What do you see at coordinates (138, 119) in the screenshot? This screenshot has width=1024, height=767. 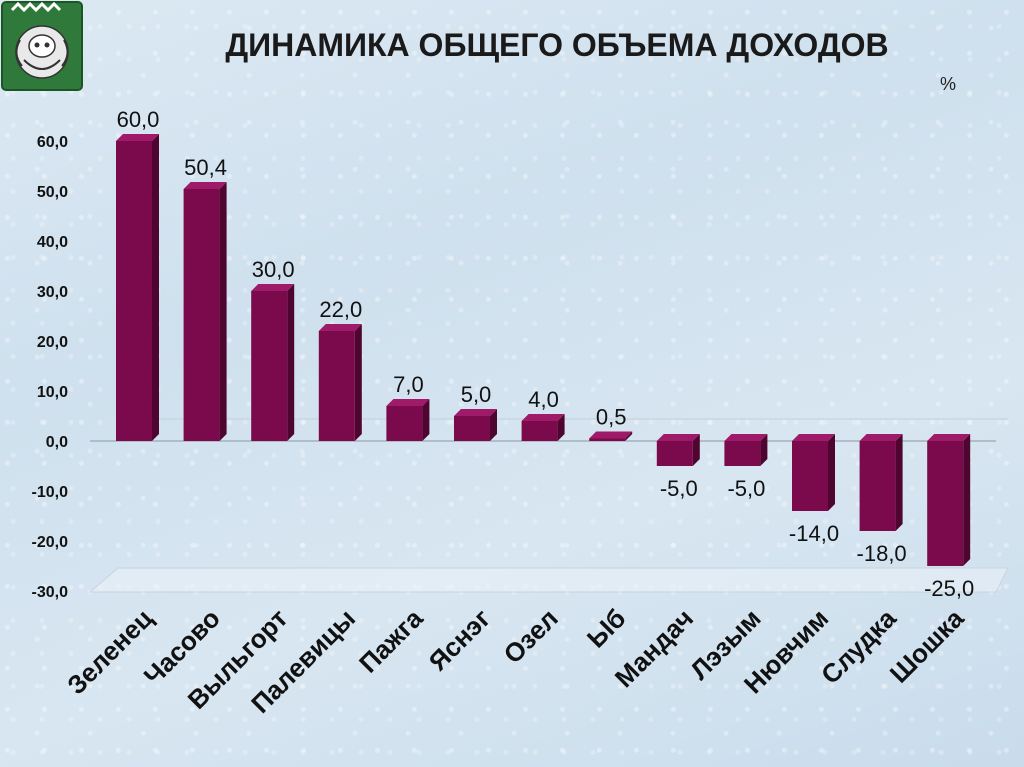 I see `value-label: 60,0` at bounding box center [138, 119].